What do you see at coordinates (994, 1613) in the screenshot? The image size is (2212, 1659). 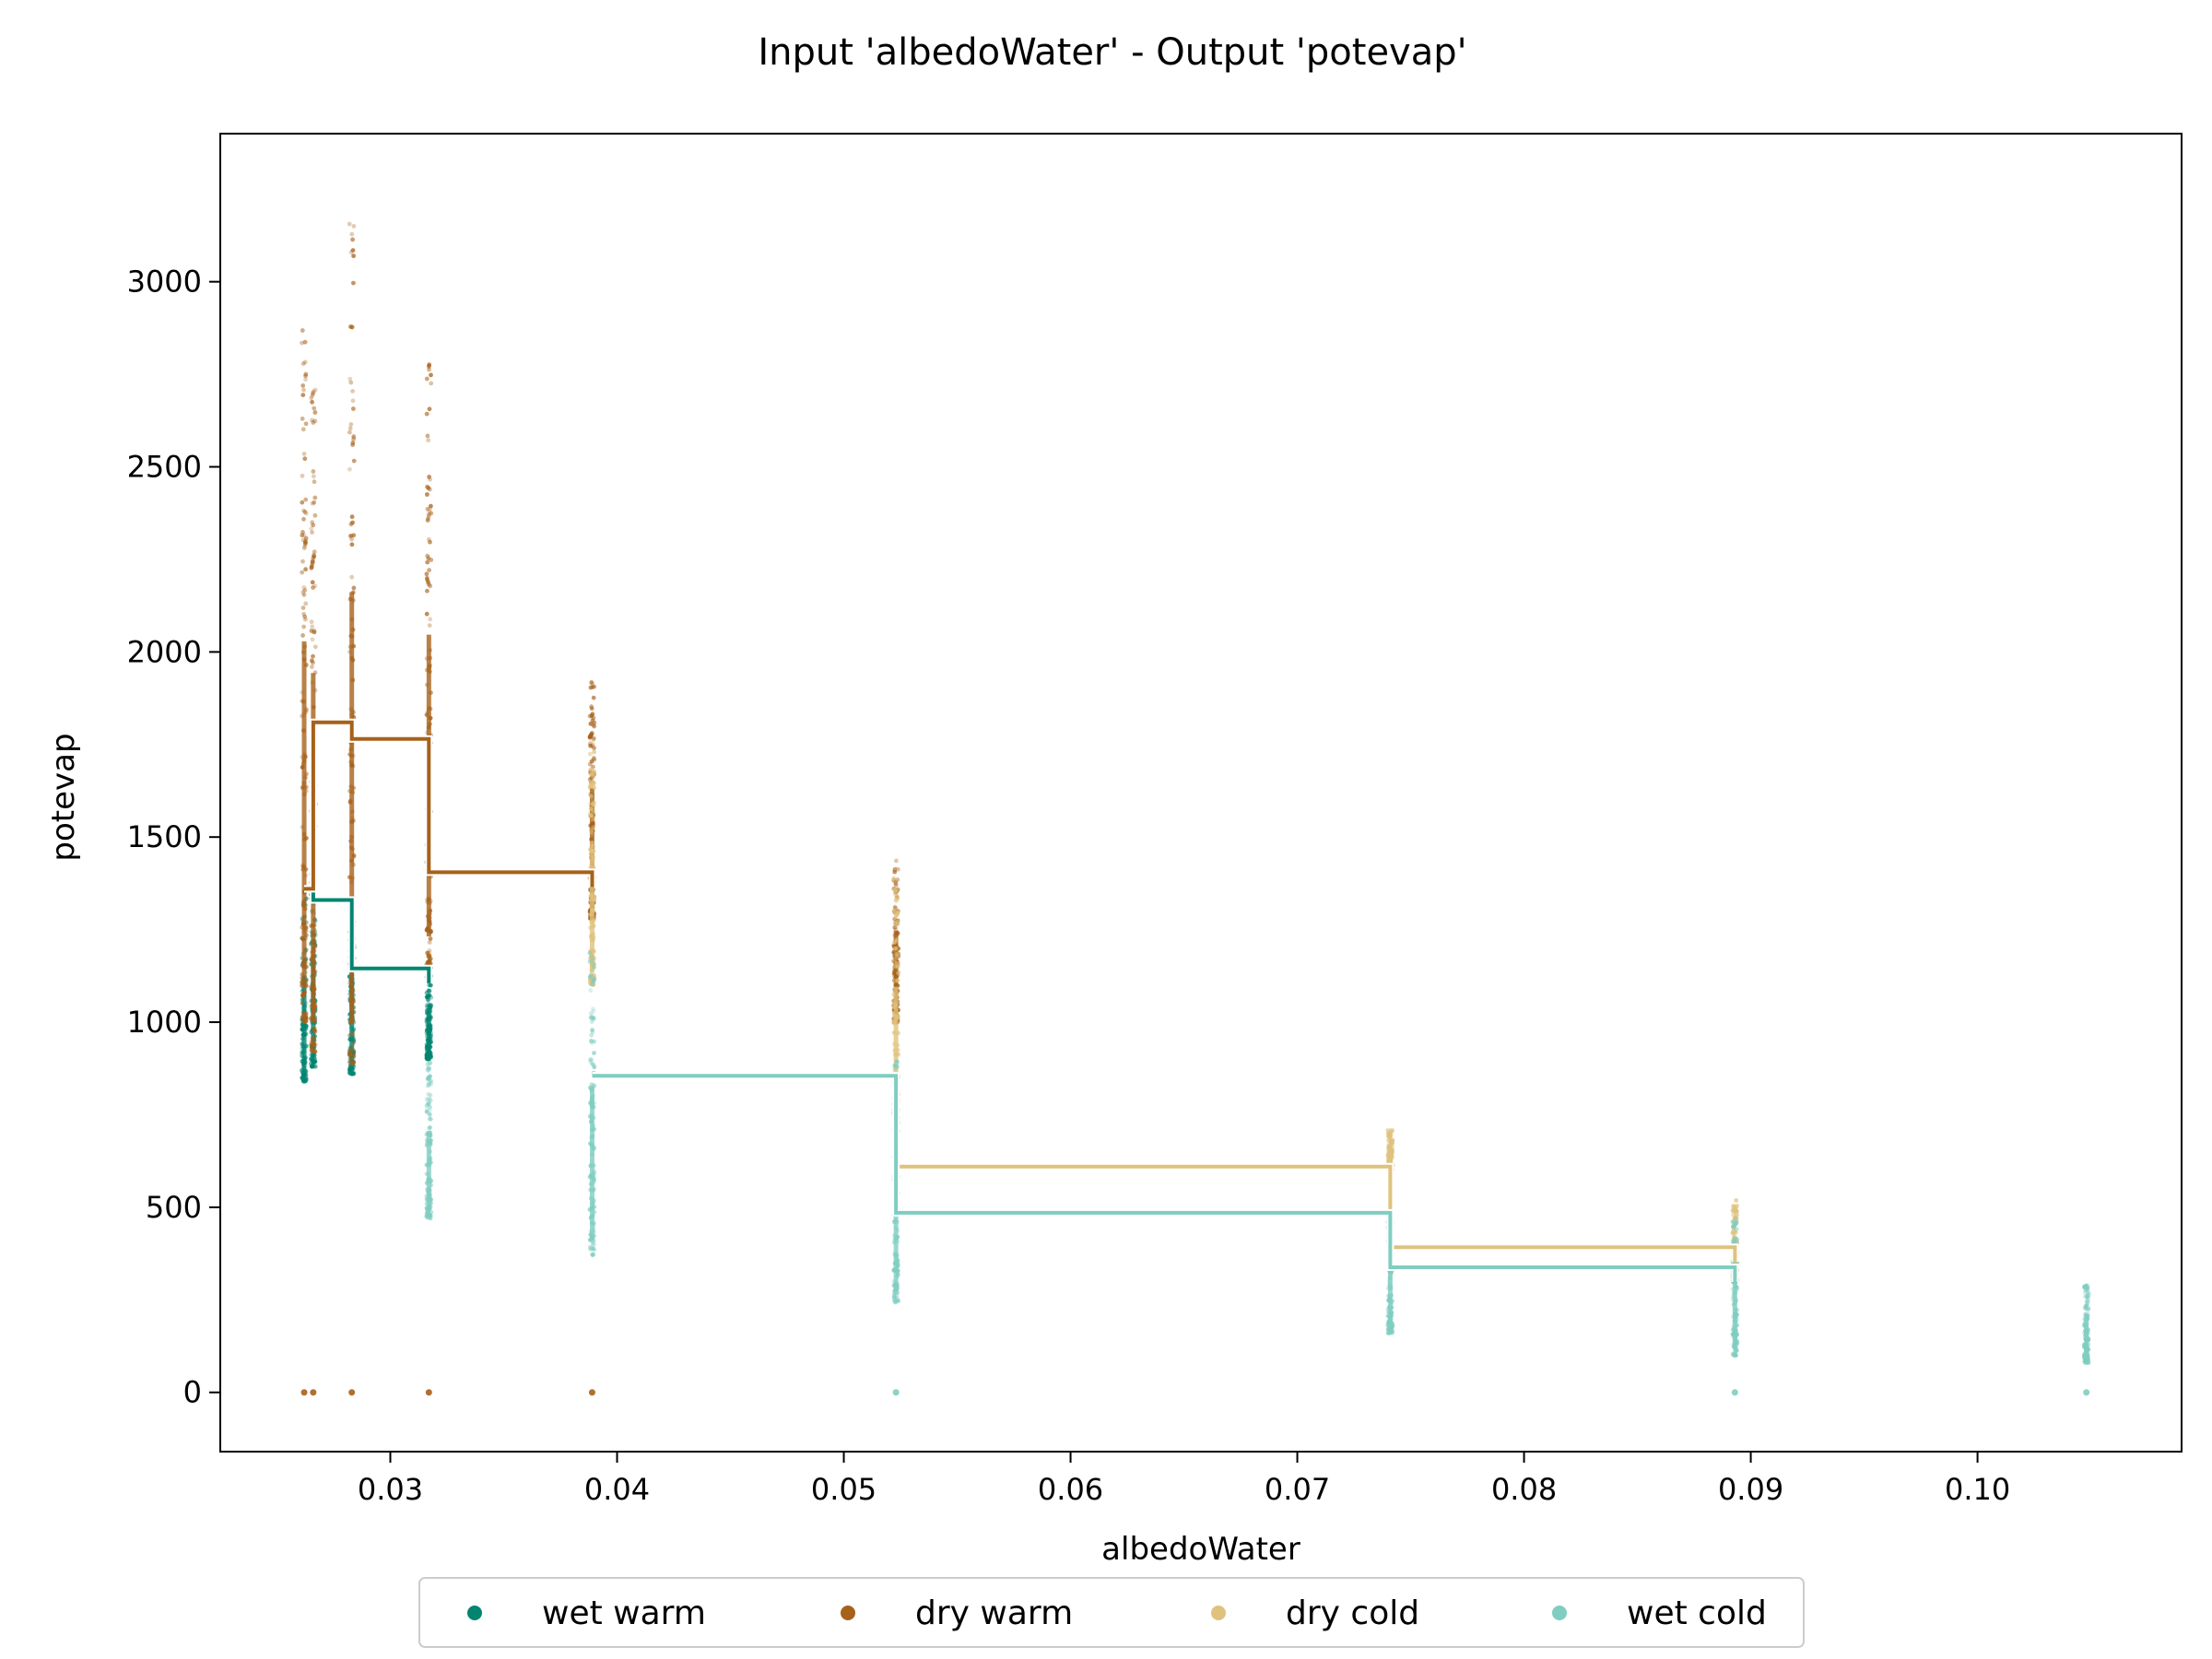 I see `legend-label-dry-warm: dry warm` at bounding box center [994, 1613].